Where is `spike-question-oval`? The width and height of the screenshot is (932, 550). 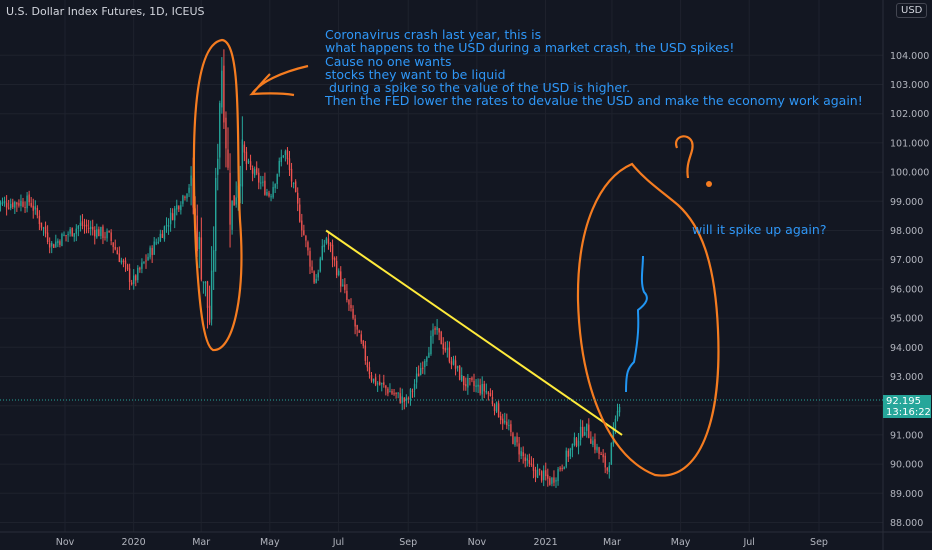 spike-question-oval is located at coordinates (648, 319).